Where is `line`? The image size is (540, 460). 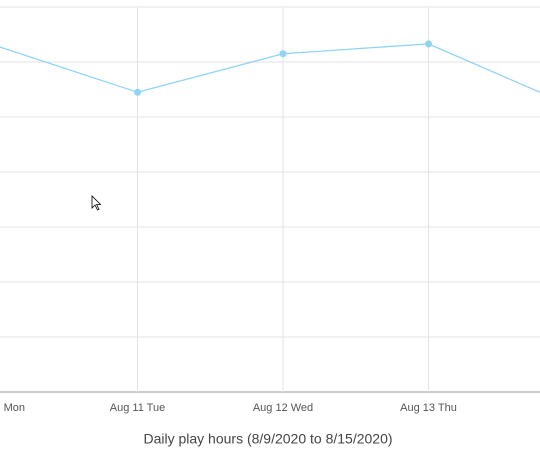
line is located at coordinates (270, 68).